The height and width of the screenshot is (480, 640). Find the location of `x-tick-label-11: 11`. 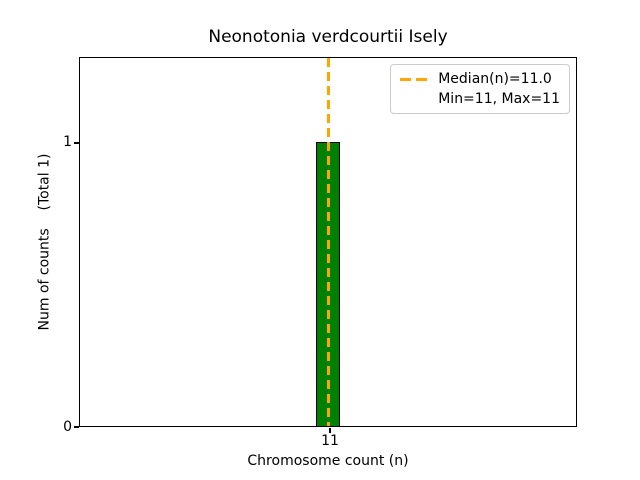

x-tick-label-11: 11 is located at coordinates (330, 441).